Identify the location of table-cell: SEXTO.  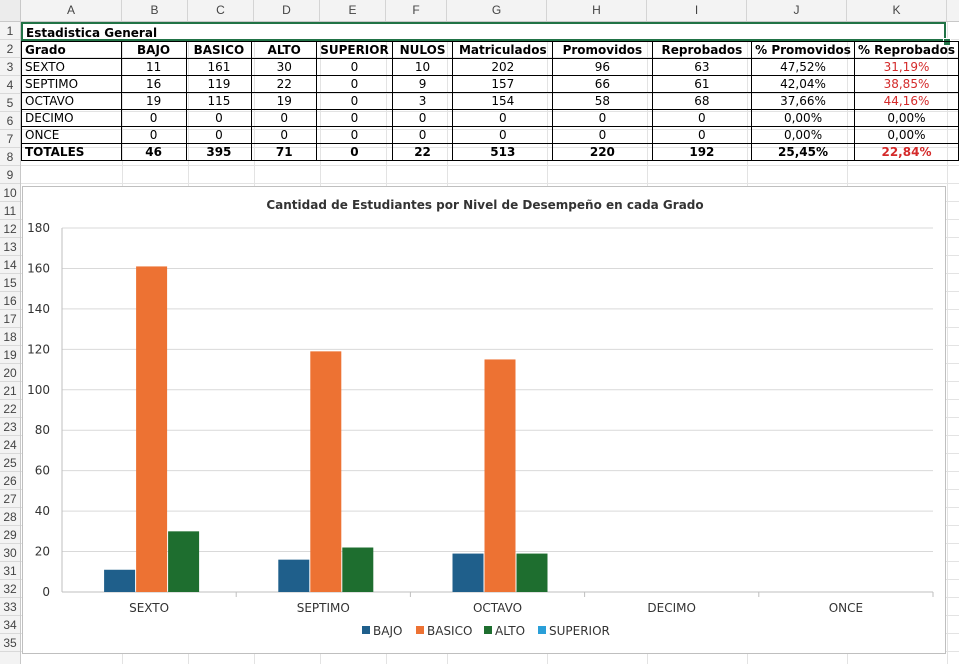
(71, 67).